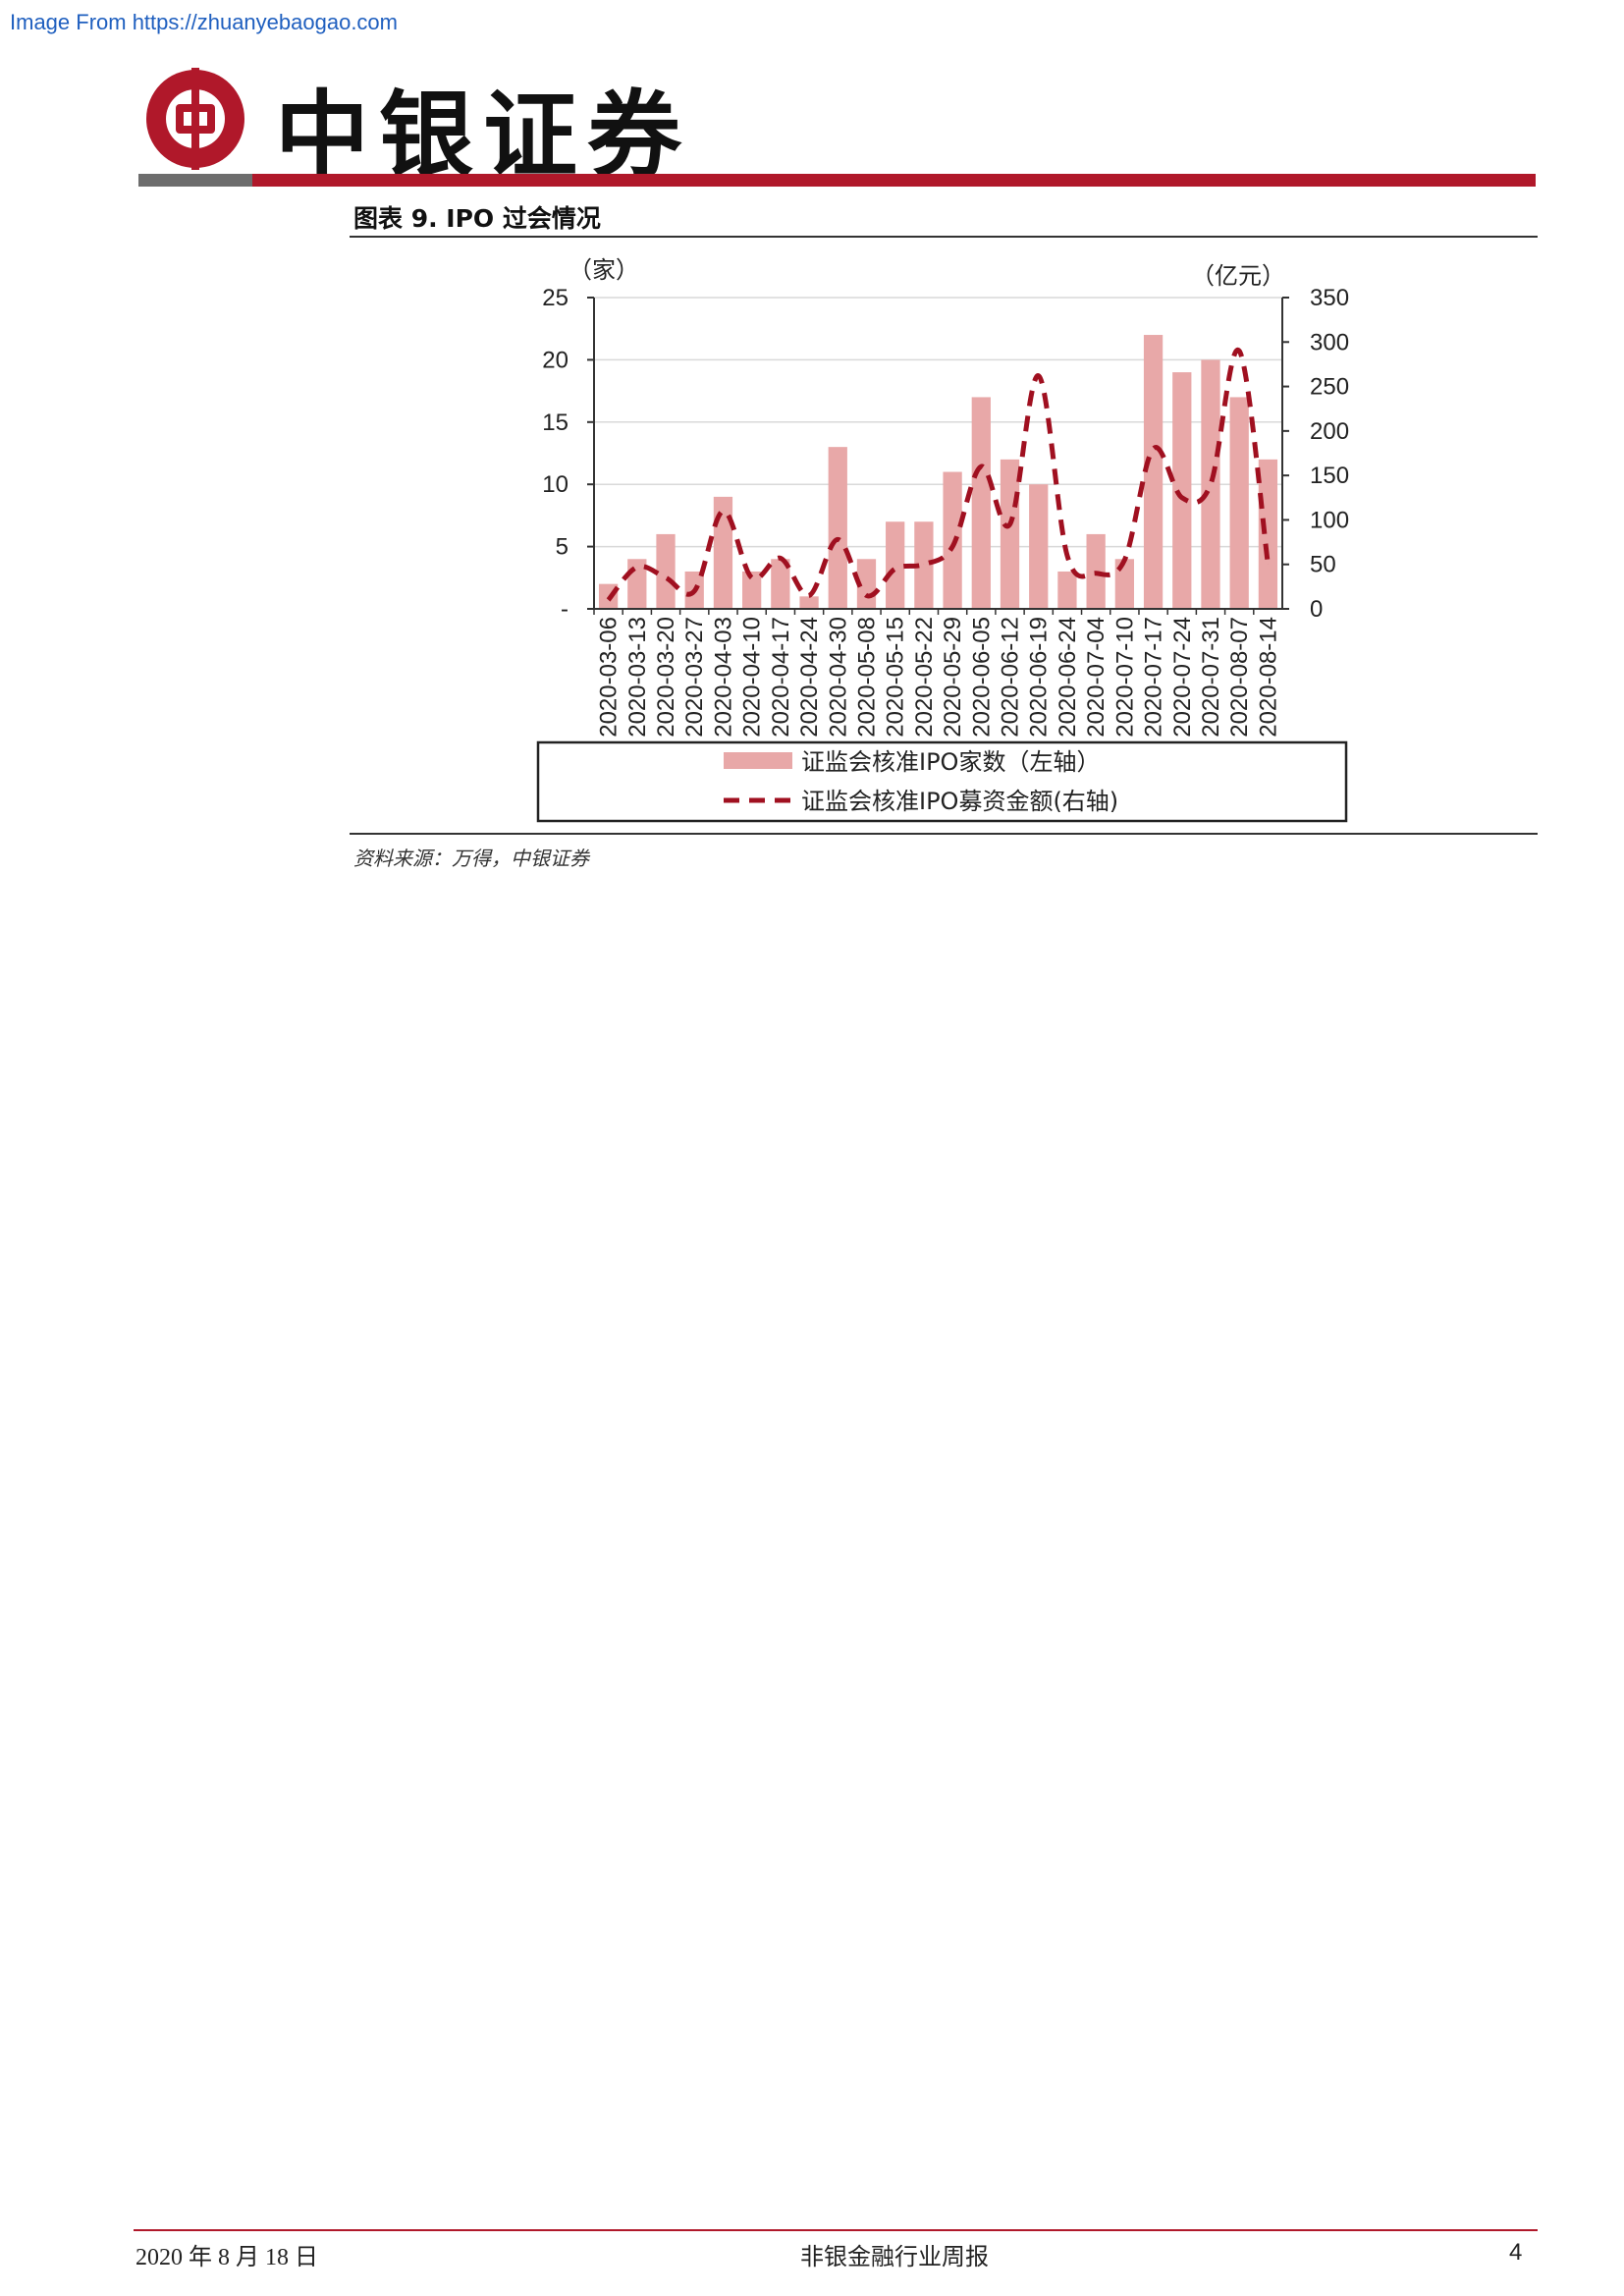  Describe the element at coordinates (483, 135) in the screenshot. I see `brand-name: 中银证券` at that location.